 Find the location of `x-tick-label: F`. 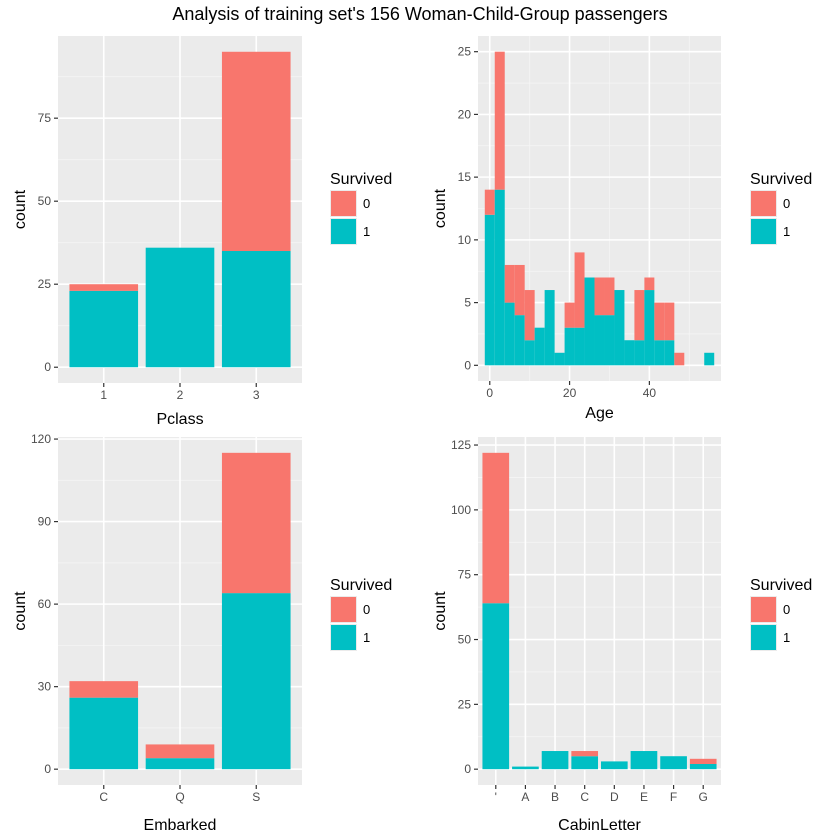

x-tick-label: F is located at coordinates (673, 797).